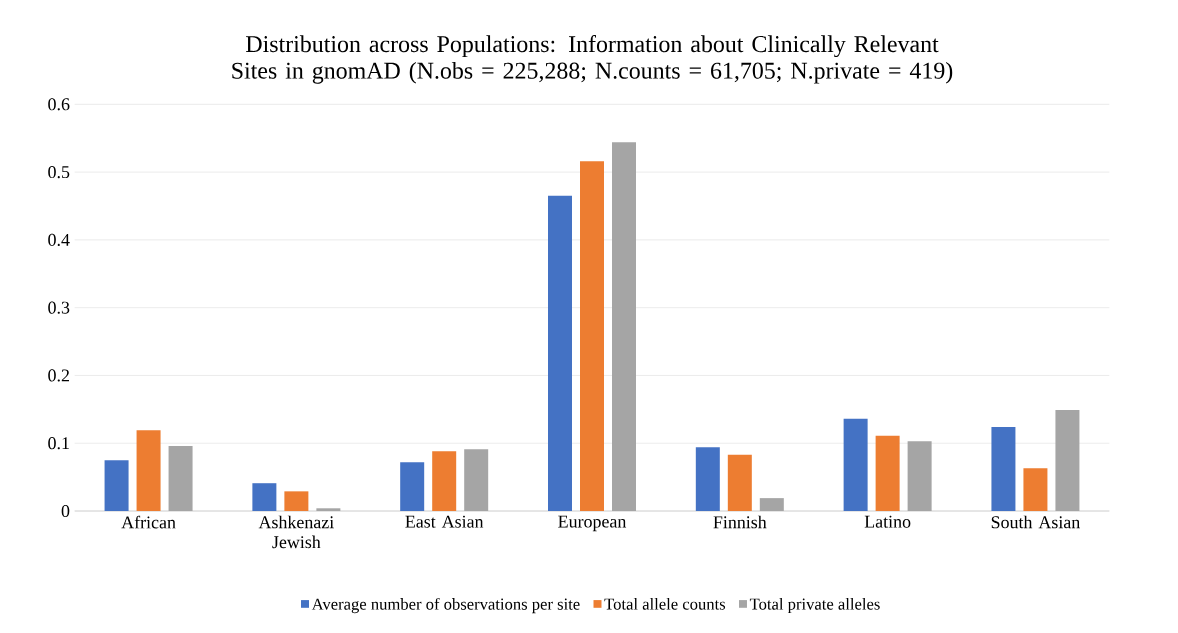  Describe the element at coordinates (665, 604) in the screenshot. I see `legend-label: Total allele counts` at that location.